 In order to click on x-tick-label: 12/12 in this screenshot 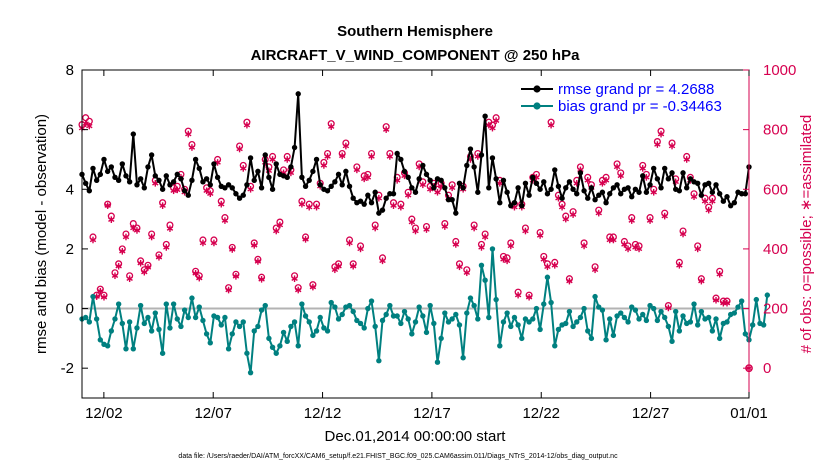, I will do `click(323, 413)`.